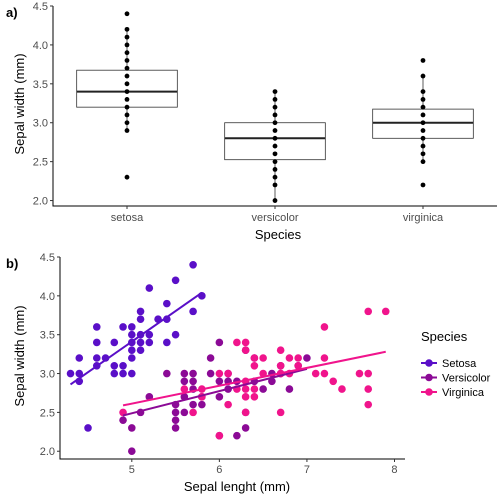 This screenshot has width=504, height=504. Describe the element at coordinates (132, 470) in the screenshot. I see `x-tick-label: 5` at that location.